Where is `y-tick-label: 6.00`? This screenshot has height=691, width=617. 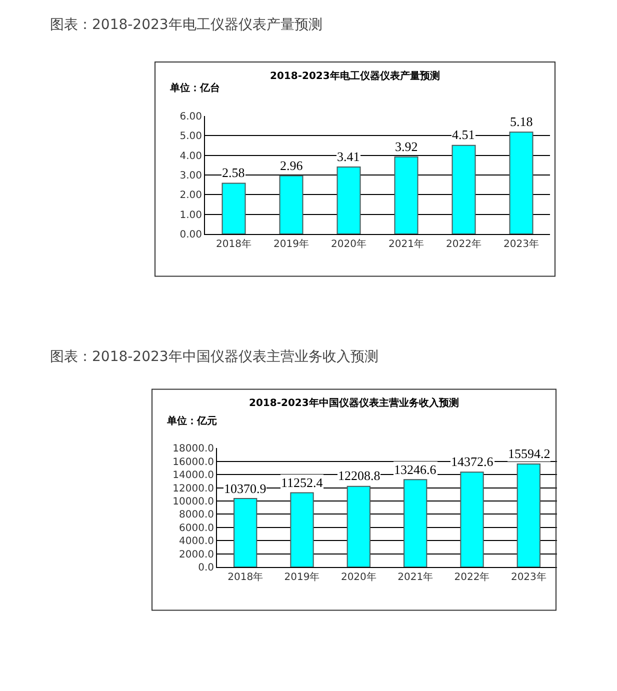 y-tick-label: 6.00 is located at coordinates (191, 117).